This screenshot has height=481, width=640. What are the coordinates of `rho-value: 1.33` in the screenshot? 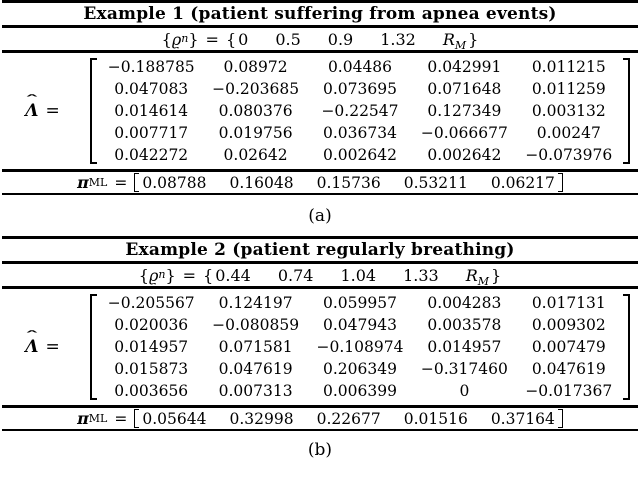 It's located at (421, 275).